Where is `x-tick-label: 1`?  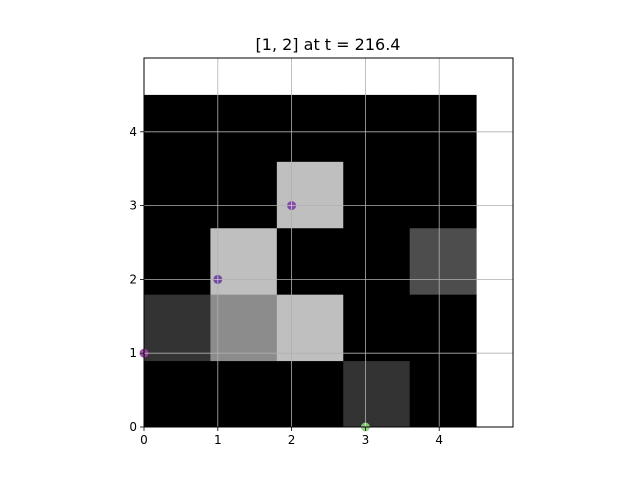
x-tick-label: 1 is located at coordinates (218, 440).